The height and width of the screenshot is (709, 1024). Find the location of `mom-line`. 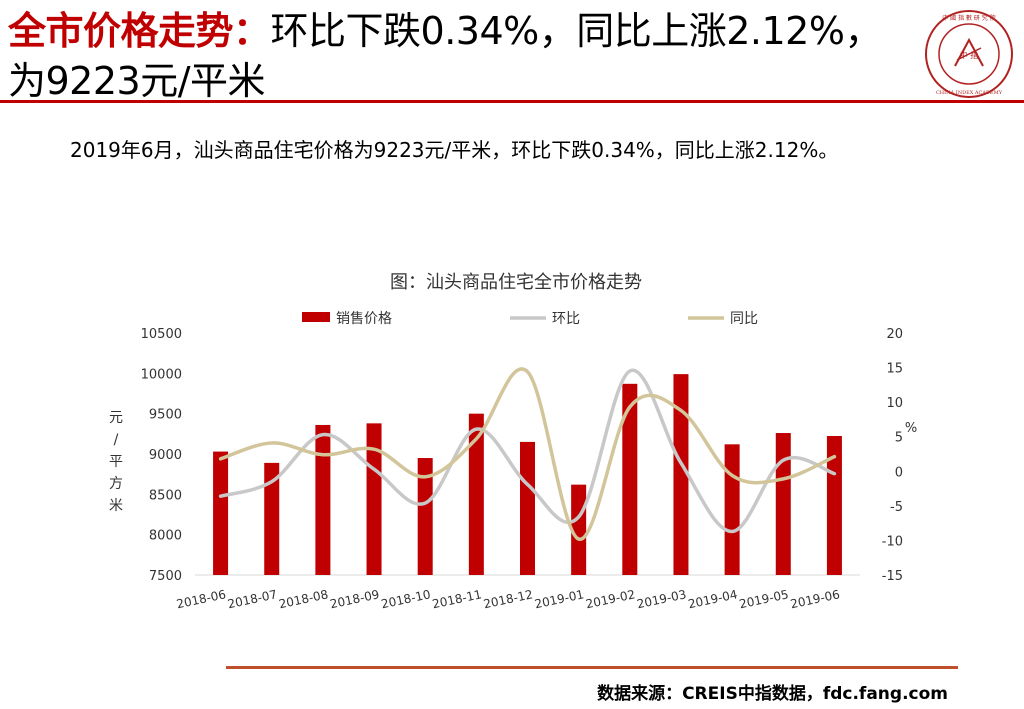

mom-line is located at coordinates (527, 451).